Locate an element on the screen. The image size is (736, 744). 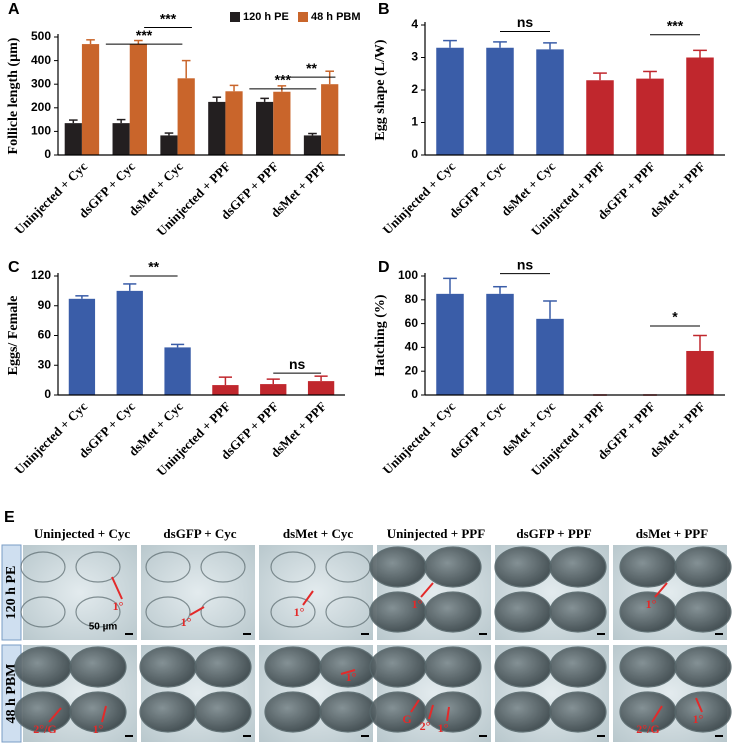
panel-label: A is located at coordinates (14, 9).